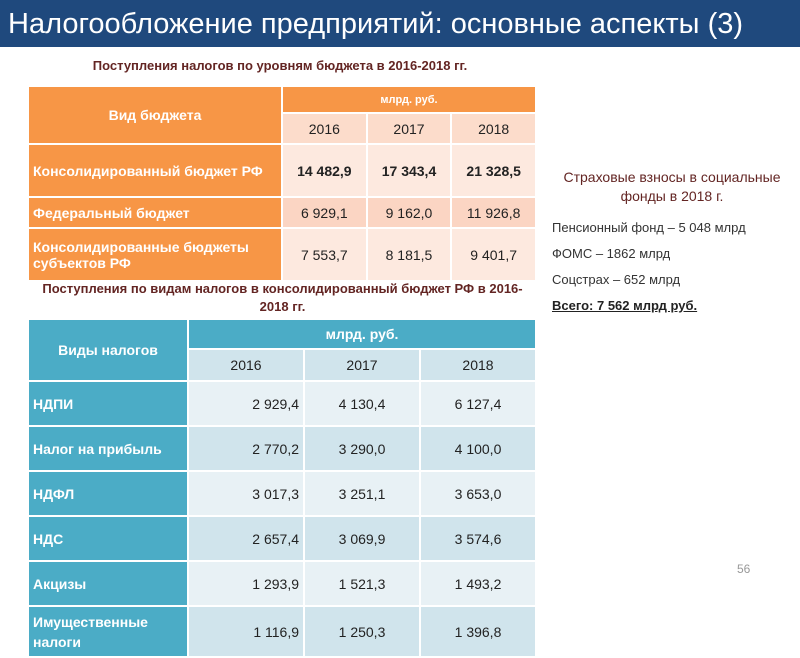  Describe the element at coordinates (493, 254) in the screenshot. I see `cell: 9 401,7` at that location.